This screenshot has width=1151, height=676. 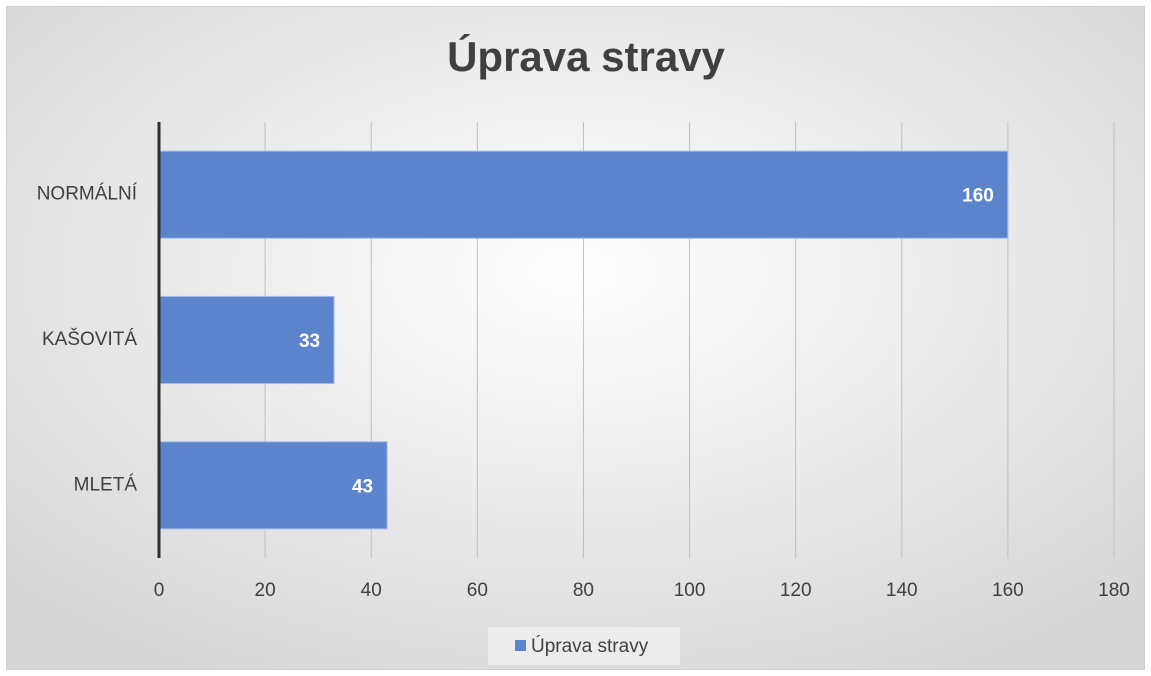 I want to click on x-tick-label: 0, so click(x=159, y=590).